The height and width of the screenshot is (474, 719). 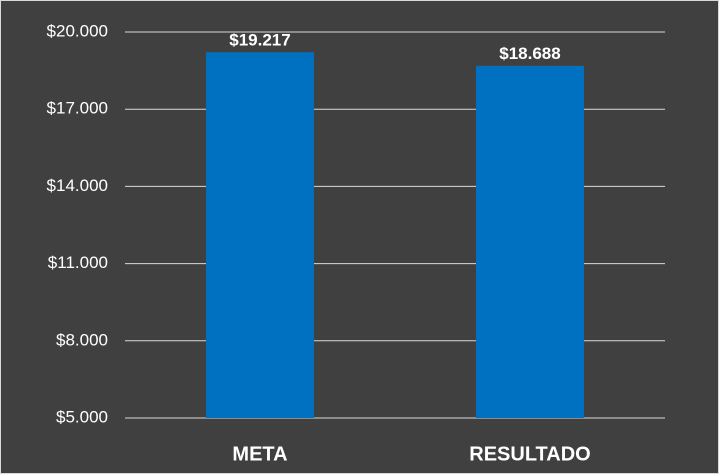 What do you see at coordinates (77, 108) in the screenshot?
I see `y-tick-label: $17.000` at bounding box center [77, 108].